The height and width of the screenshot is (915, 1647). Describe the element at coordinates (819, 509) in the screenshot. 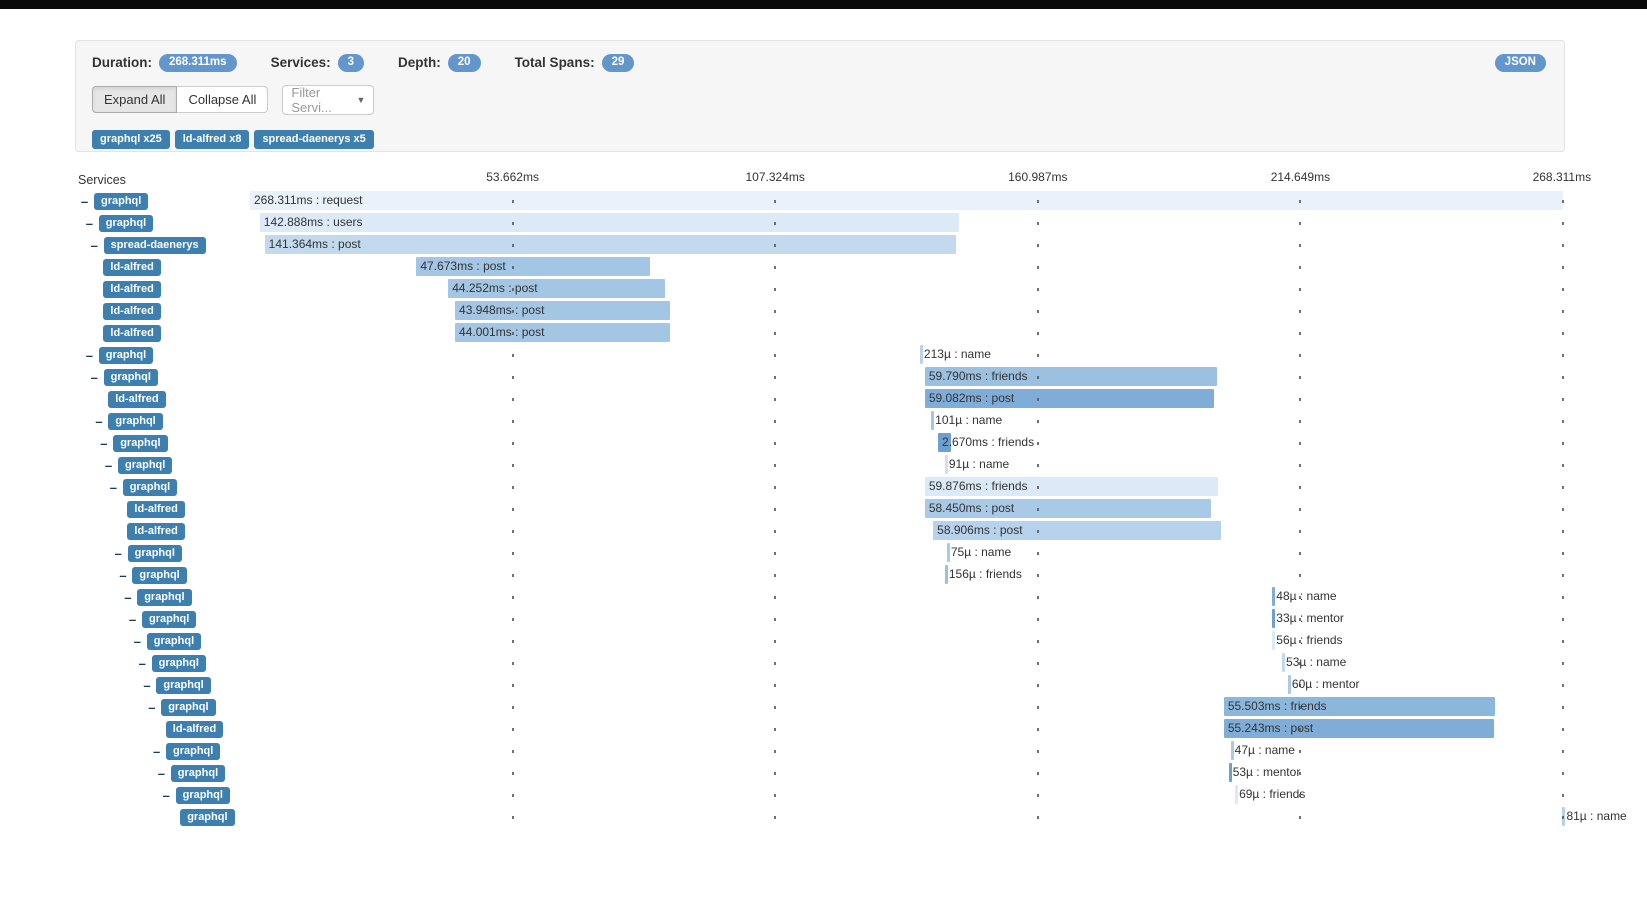

I see `trace-row: ld-alfred 58.450ms : post` at that location.